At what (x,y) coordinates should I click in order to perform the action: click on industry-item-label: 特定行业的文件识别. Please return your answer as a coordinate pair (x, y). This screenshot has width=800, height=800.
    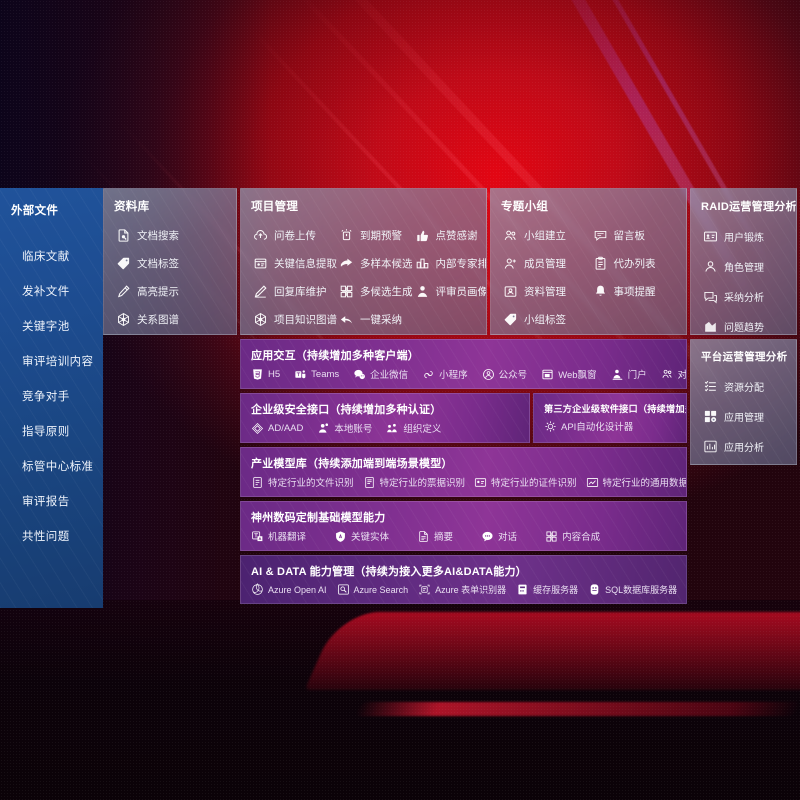
    Looking at the image, I should click on (311, 483).